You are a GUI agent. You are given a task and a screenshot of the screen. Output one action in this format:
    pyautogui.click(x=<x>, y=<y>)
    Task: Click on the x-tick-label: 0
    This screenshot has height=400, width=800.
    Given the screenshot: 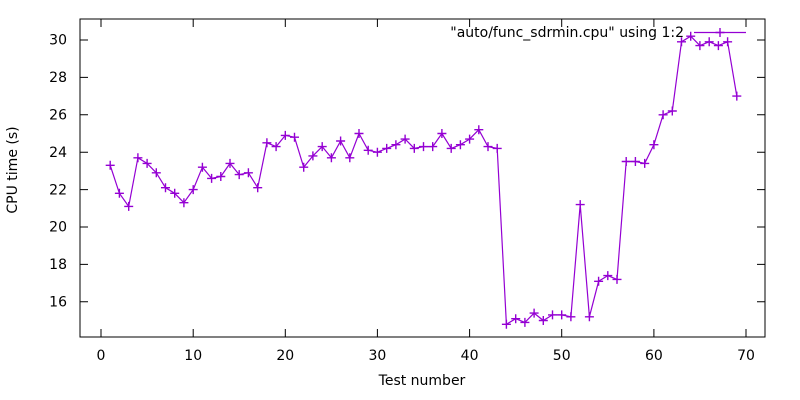 What is the action you would take?
    pyautogui.click(x=101, y=356)
    